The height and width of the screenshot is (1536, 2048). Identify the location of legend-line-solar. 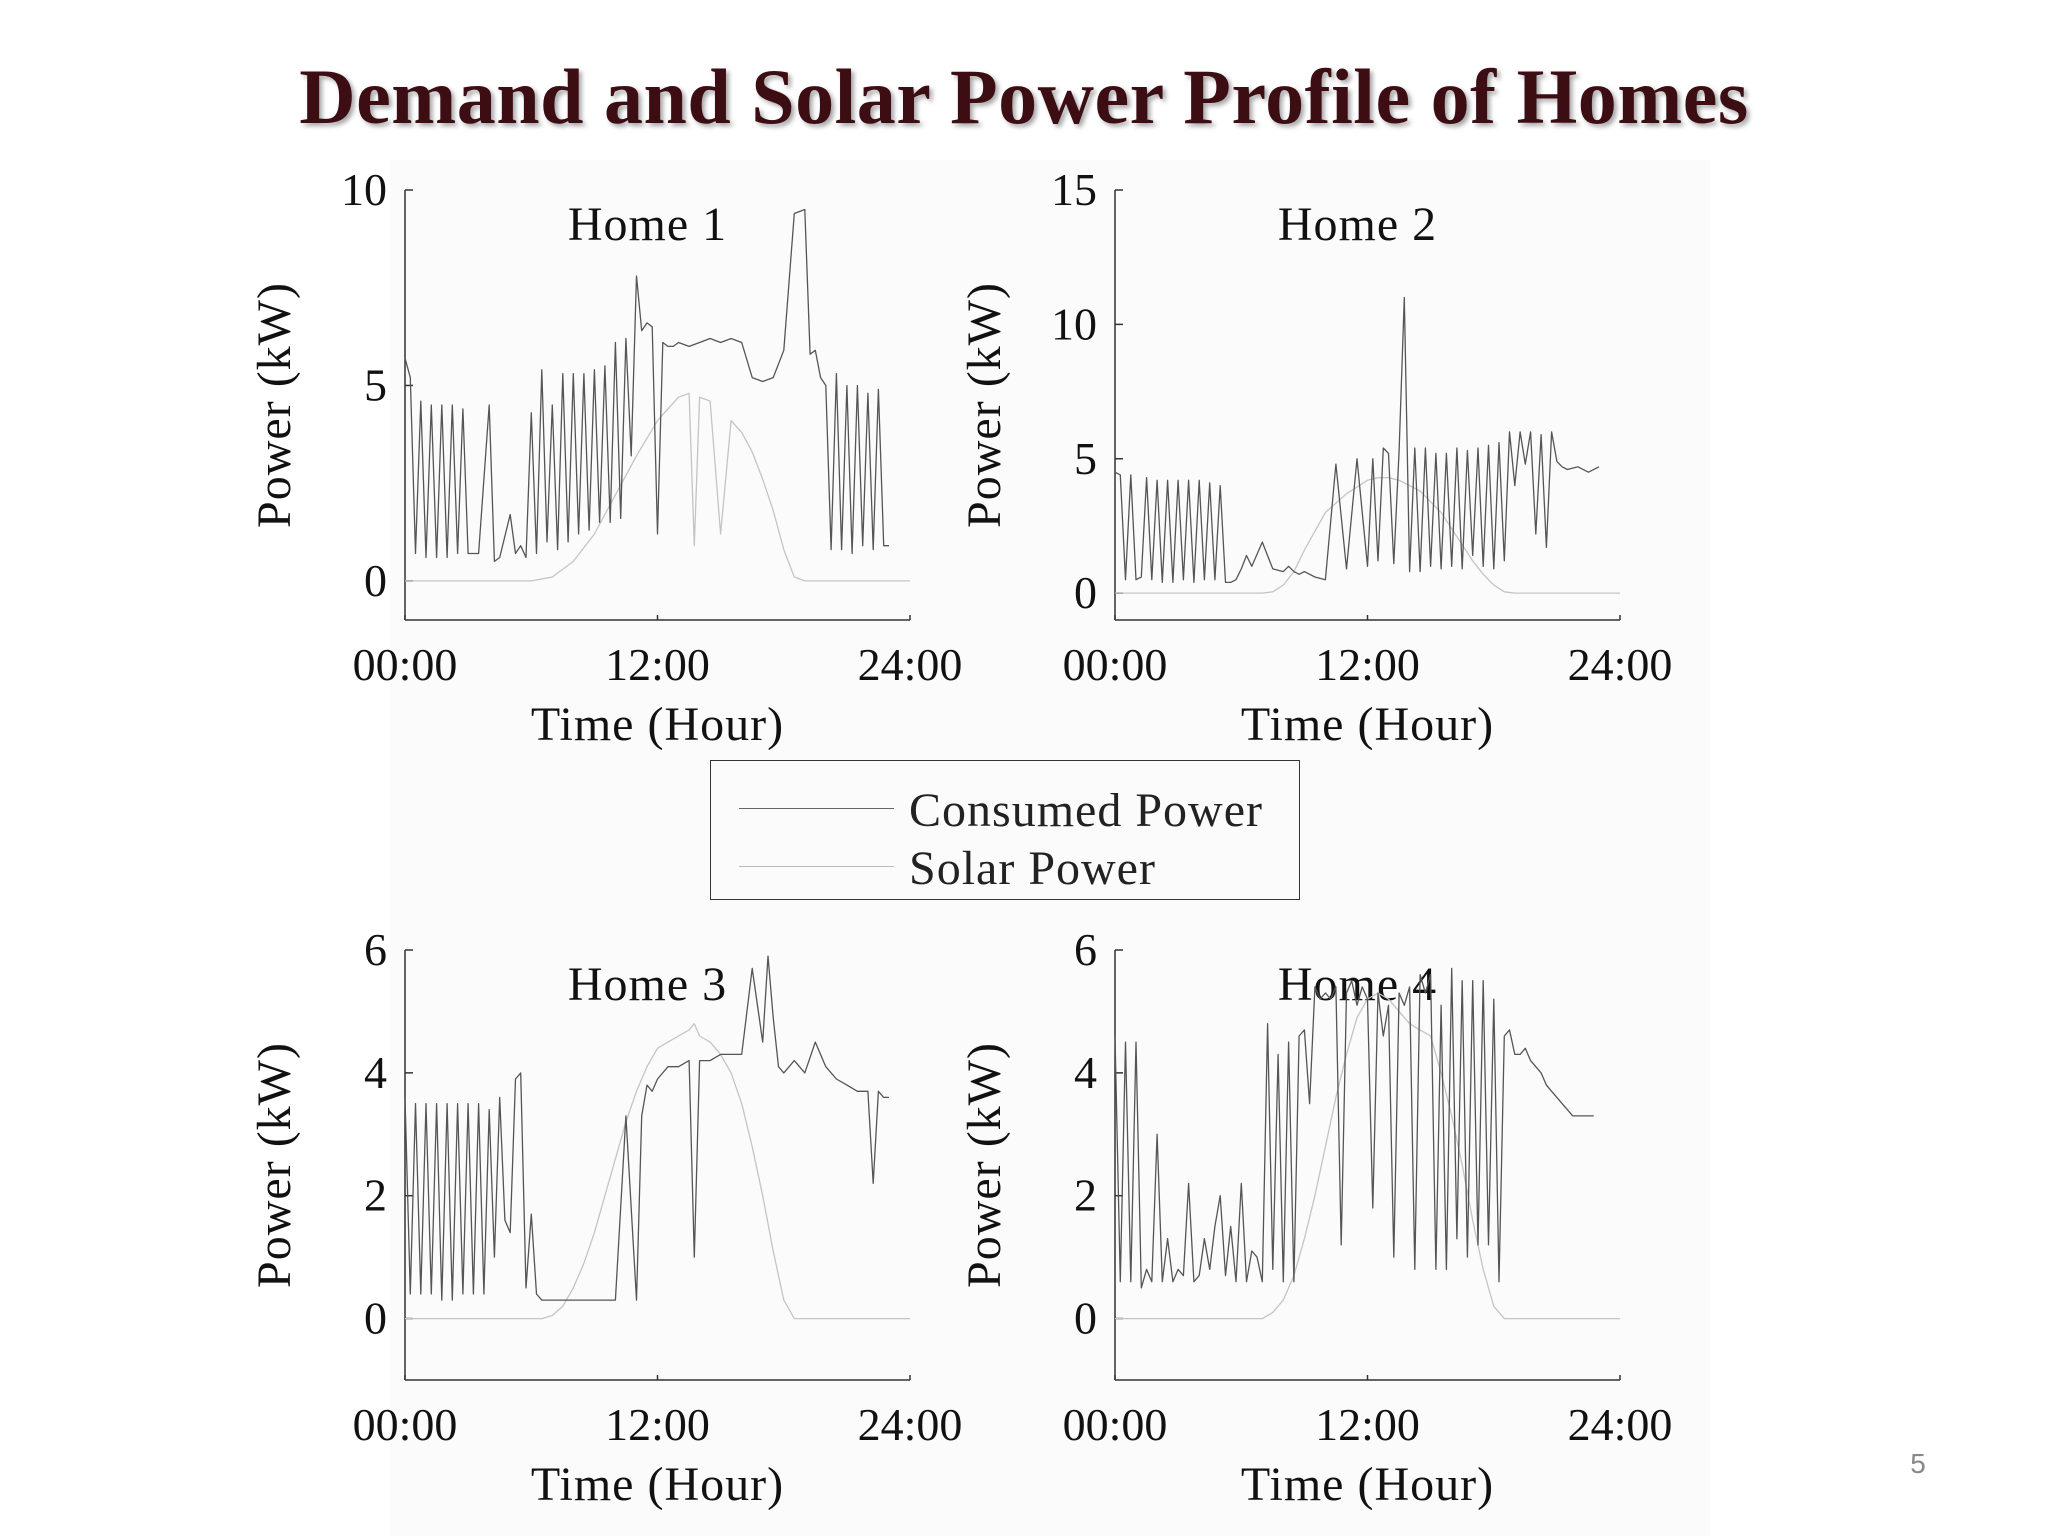
(816, 866).